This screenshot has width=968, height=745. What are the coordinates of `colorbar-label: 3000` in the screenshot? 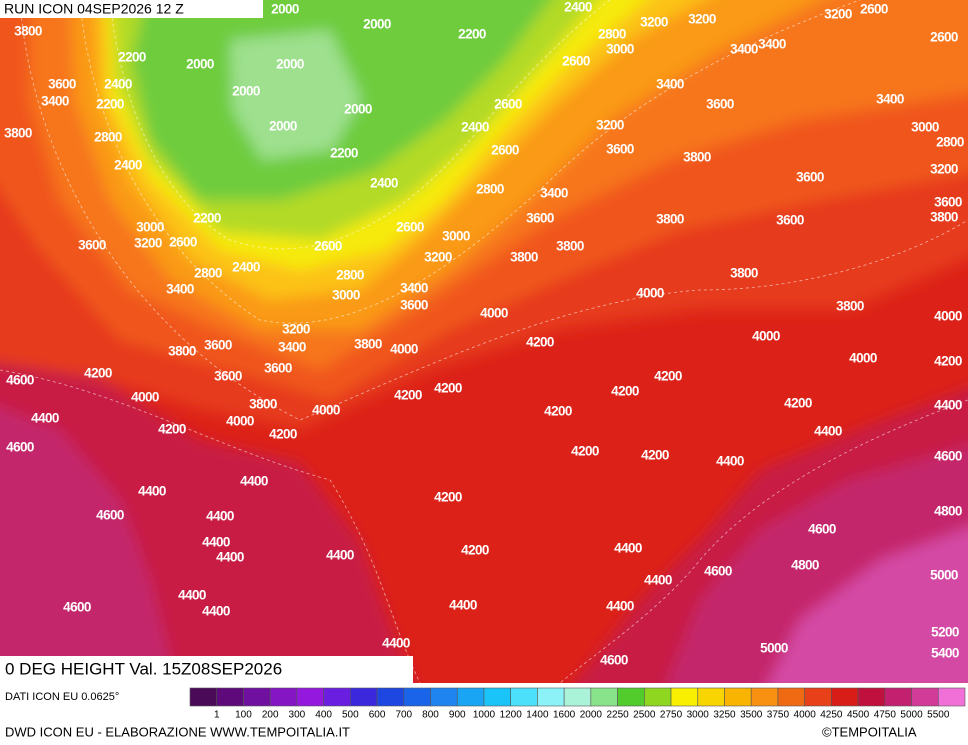 It's located at (698, 715).